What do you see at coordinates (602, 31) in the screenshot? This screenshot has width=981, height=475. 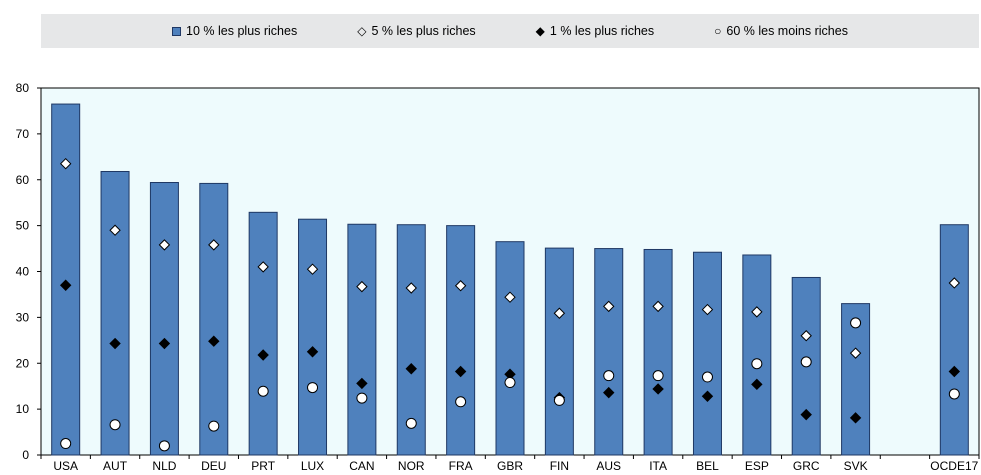 I see `legend-label-top1: 1 % les plus riches` at bounding box center [602, 31].